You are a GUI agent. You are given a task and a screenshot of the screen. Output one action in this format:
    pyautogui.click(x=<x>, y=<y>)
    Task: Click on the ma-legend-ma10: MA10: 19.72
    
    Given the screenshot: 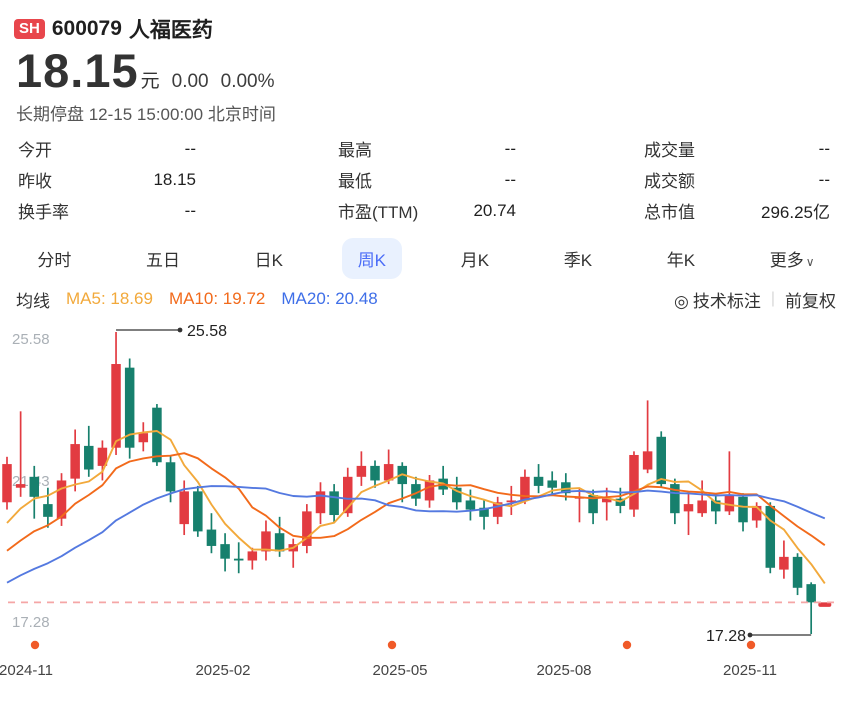 What is the action you would take?
    pyautogui.click(x=217, y=299)
    